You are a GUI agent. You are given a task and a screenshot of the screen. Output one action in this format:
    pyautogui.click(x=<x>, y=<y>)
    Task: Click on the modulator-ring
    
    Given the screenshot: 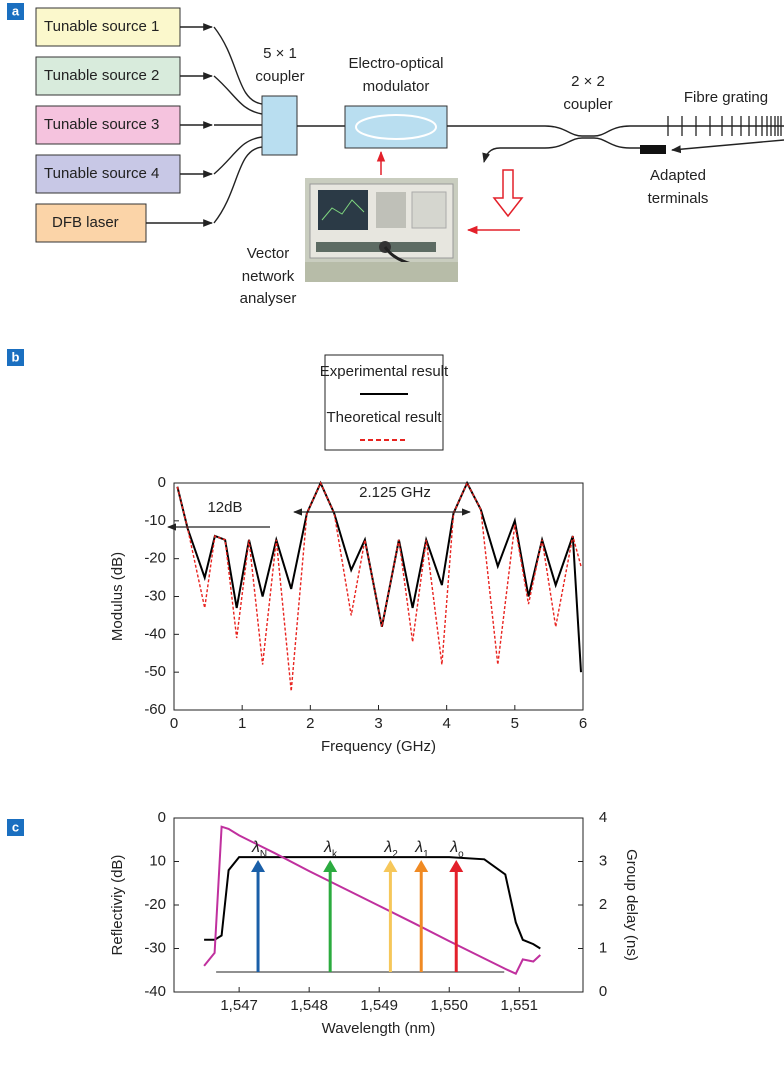 What is the action you would take?
    pyautogui.click(x=396, y=127)
    